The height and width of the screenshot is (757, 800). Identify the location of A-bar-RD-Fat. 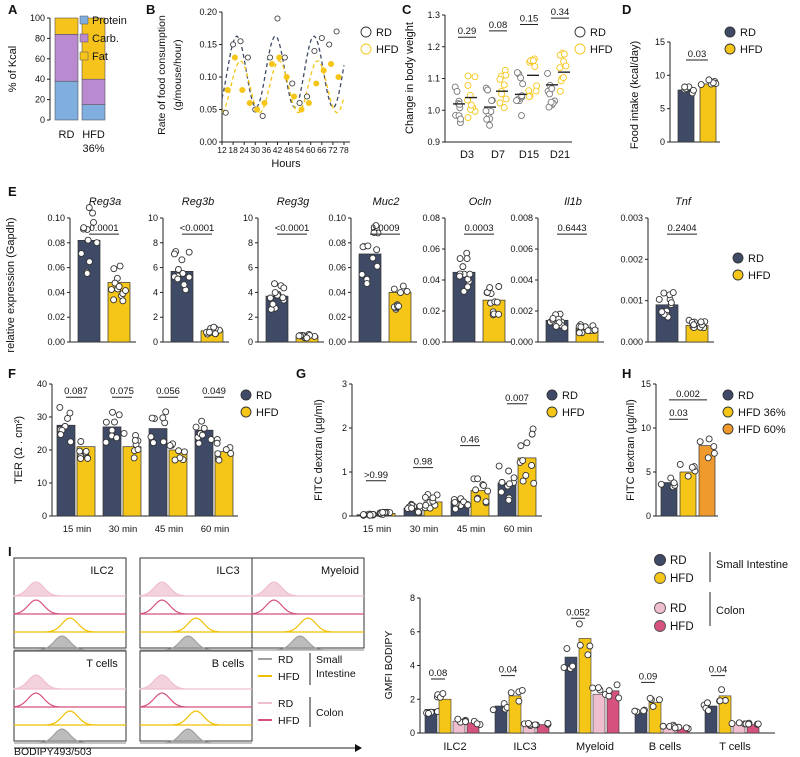
(66, 26).